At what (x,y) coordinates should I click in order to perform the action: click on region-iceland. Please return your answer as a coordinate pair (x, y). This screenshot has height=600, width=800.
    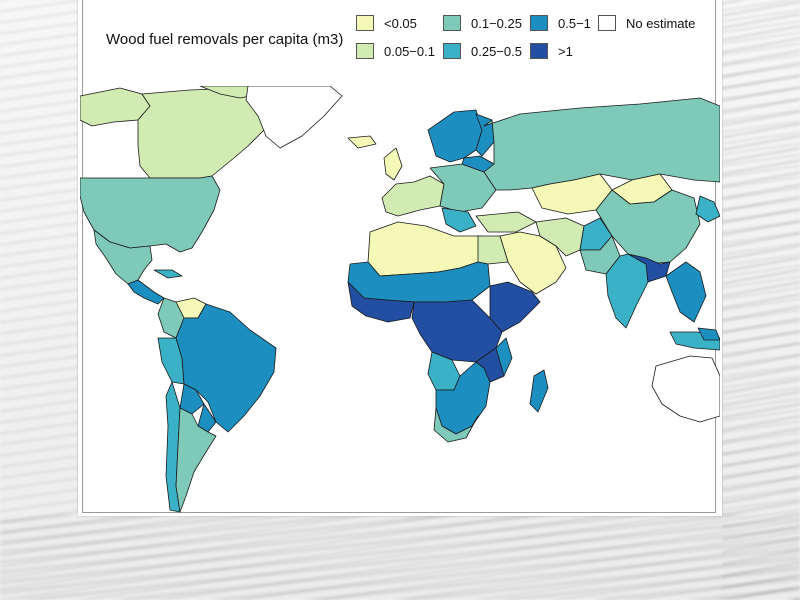
    Looking at the image, I should click on (362, 142).